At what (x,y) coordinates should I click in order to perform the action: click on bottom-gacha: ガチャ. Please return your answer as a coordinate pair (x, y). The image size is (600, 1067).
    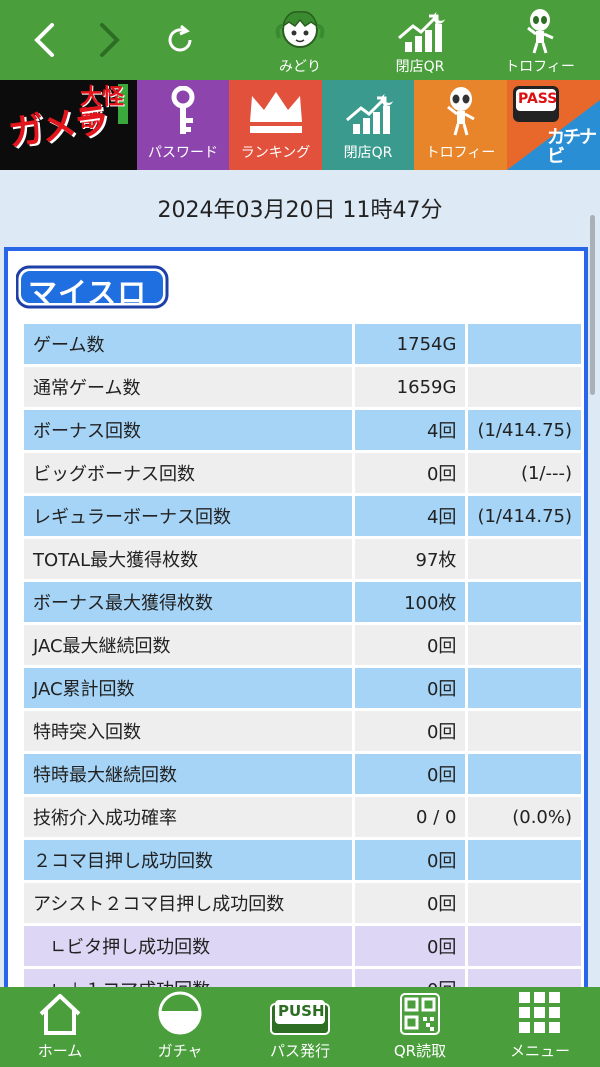
    Looking at the image, I should click on (180, 1027).